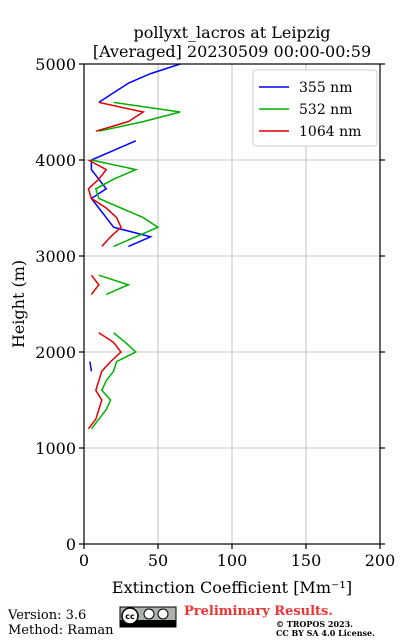 The width and height of the screenshot is (400, 640). What do you see at coordinates (314, 624) in the screenshot?
I see `copyright: © TROPOS 2023.` at bounding box center [314, 624].